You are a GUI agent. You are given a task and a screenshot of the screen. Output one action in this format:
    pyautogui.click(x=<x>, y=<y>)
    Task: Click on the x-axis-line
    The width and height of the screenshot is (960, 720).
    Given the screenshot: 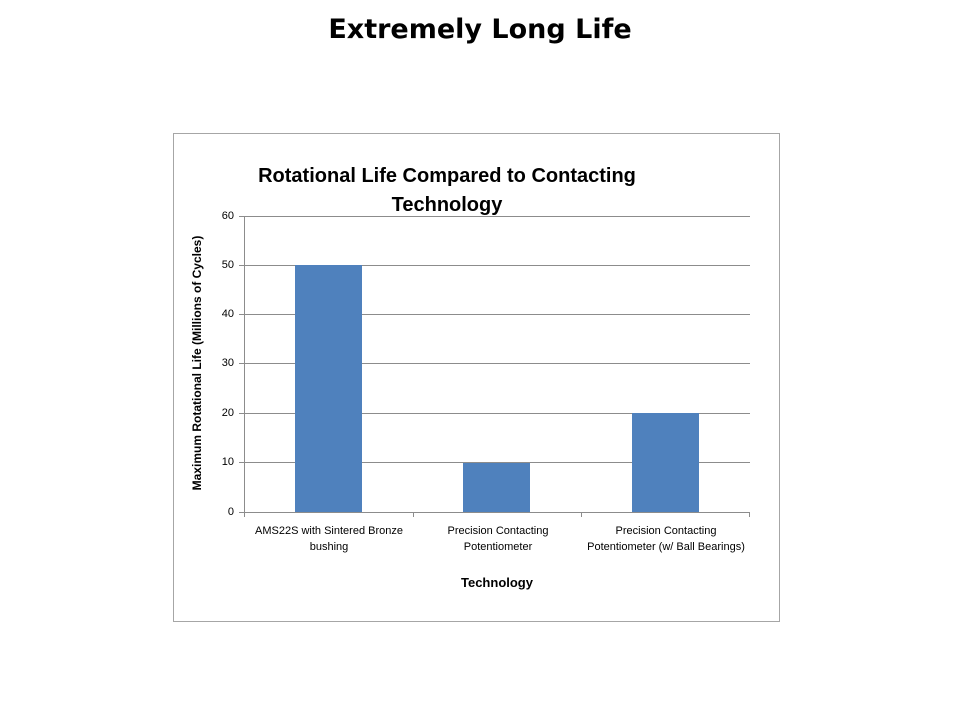 What is the action you would take?
    pyautogui.click(x=497, y=512)
    